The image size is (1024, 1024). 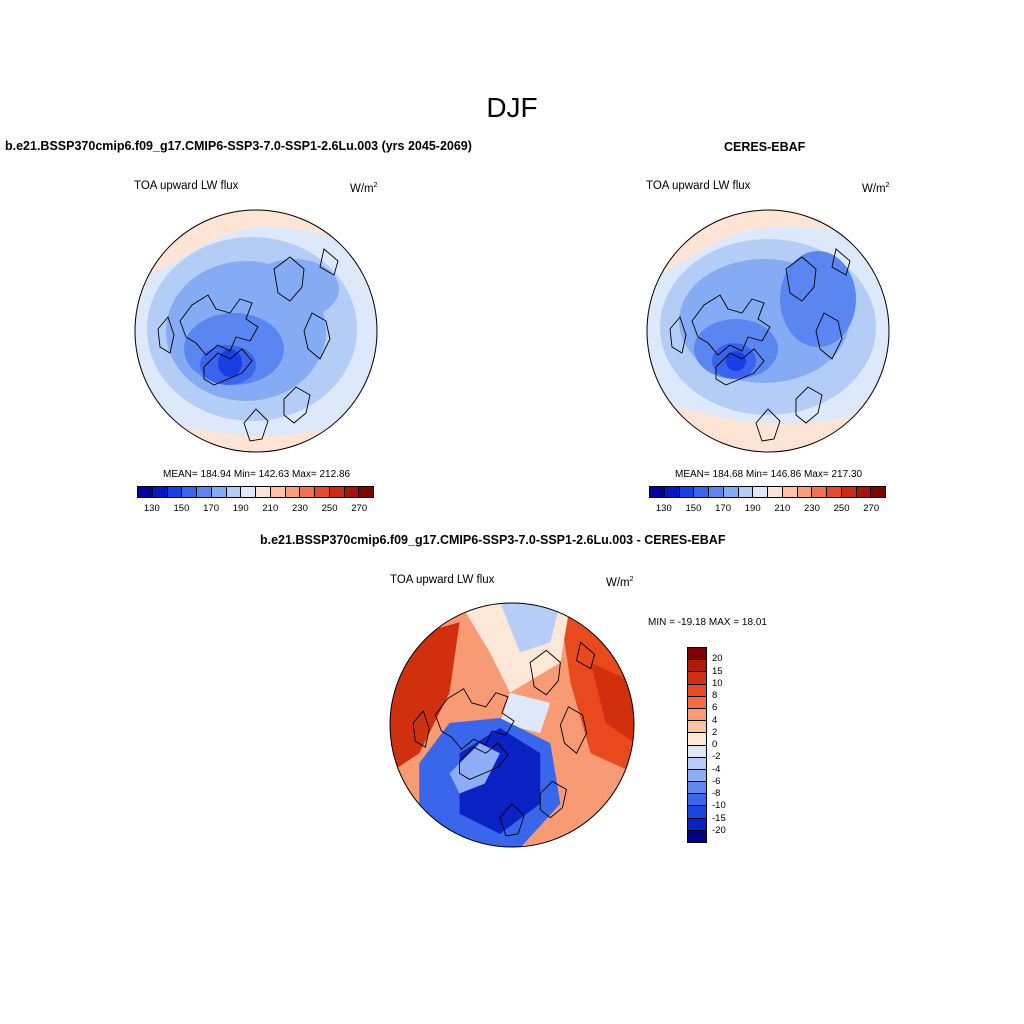 I want to click on panel2-stats: MEAN= 184.68 Min= 146.86 Max= 217.30, so click(x=769, y=474).